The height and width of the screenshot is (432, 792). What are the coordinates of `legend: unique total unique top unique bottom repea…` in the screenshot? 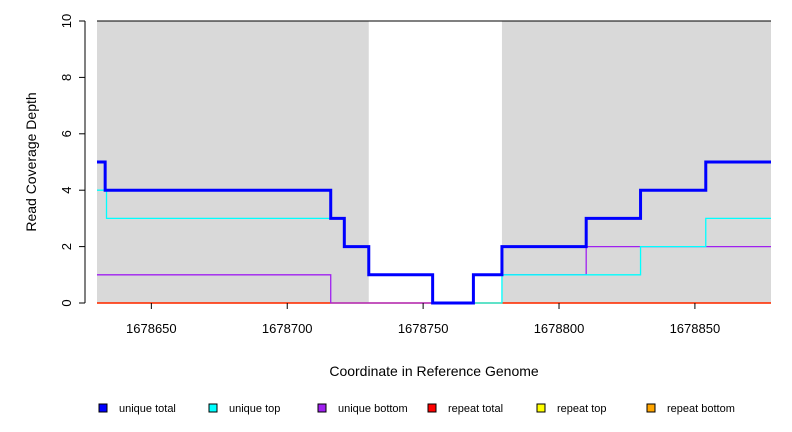 It's located at (416, 409).